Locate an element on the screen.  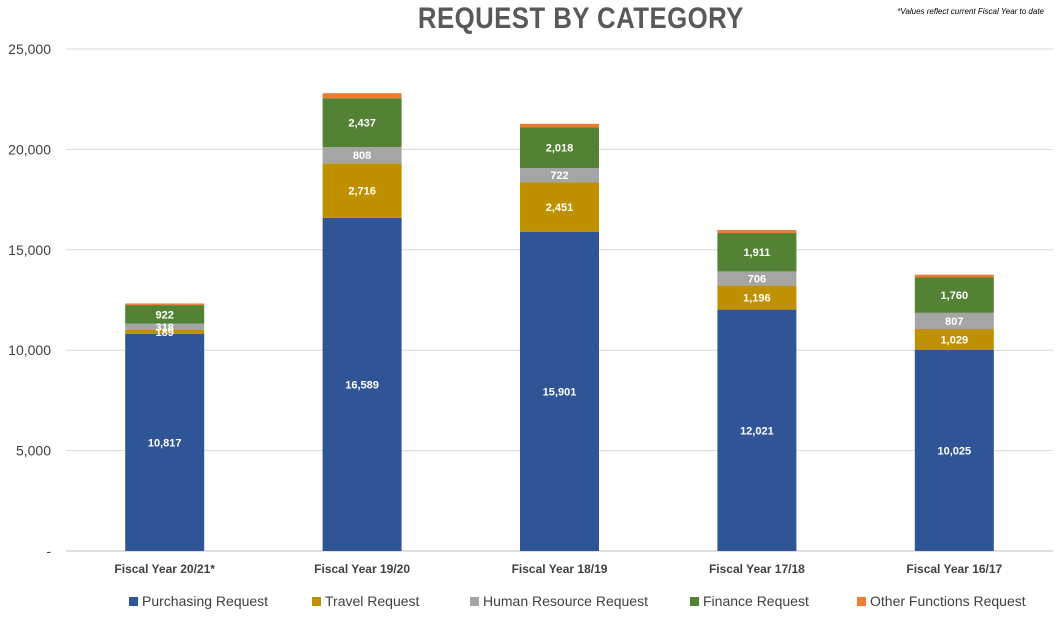
data-label: 807 is located at coordinates (954, 322).